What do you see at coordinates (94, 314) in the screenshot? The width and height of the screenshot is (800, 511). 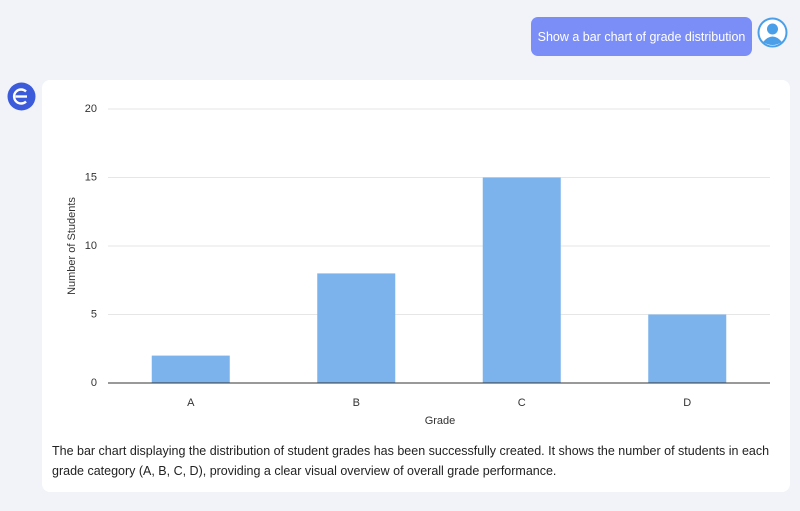 I see `y-tick-label: 5` at bounding box center [94, 314].